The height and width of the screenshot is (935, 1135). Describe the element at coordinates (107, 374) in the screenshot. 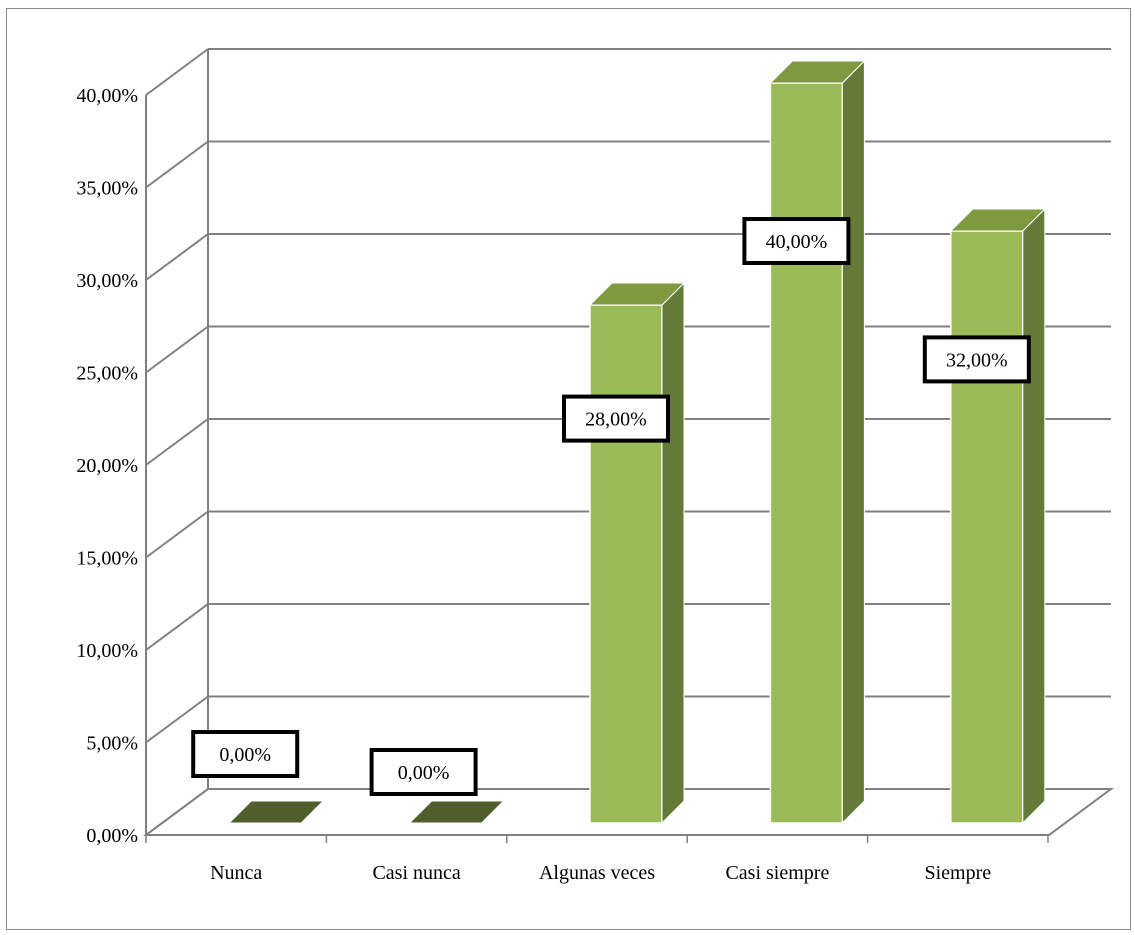

I see `y-tick-label: 25,00%` at that location.